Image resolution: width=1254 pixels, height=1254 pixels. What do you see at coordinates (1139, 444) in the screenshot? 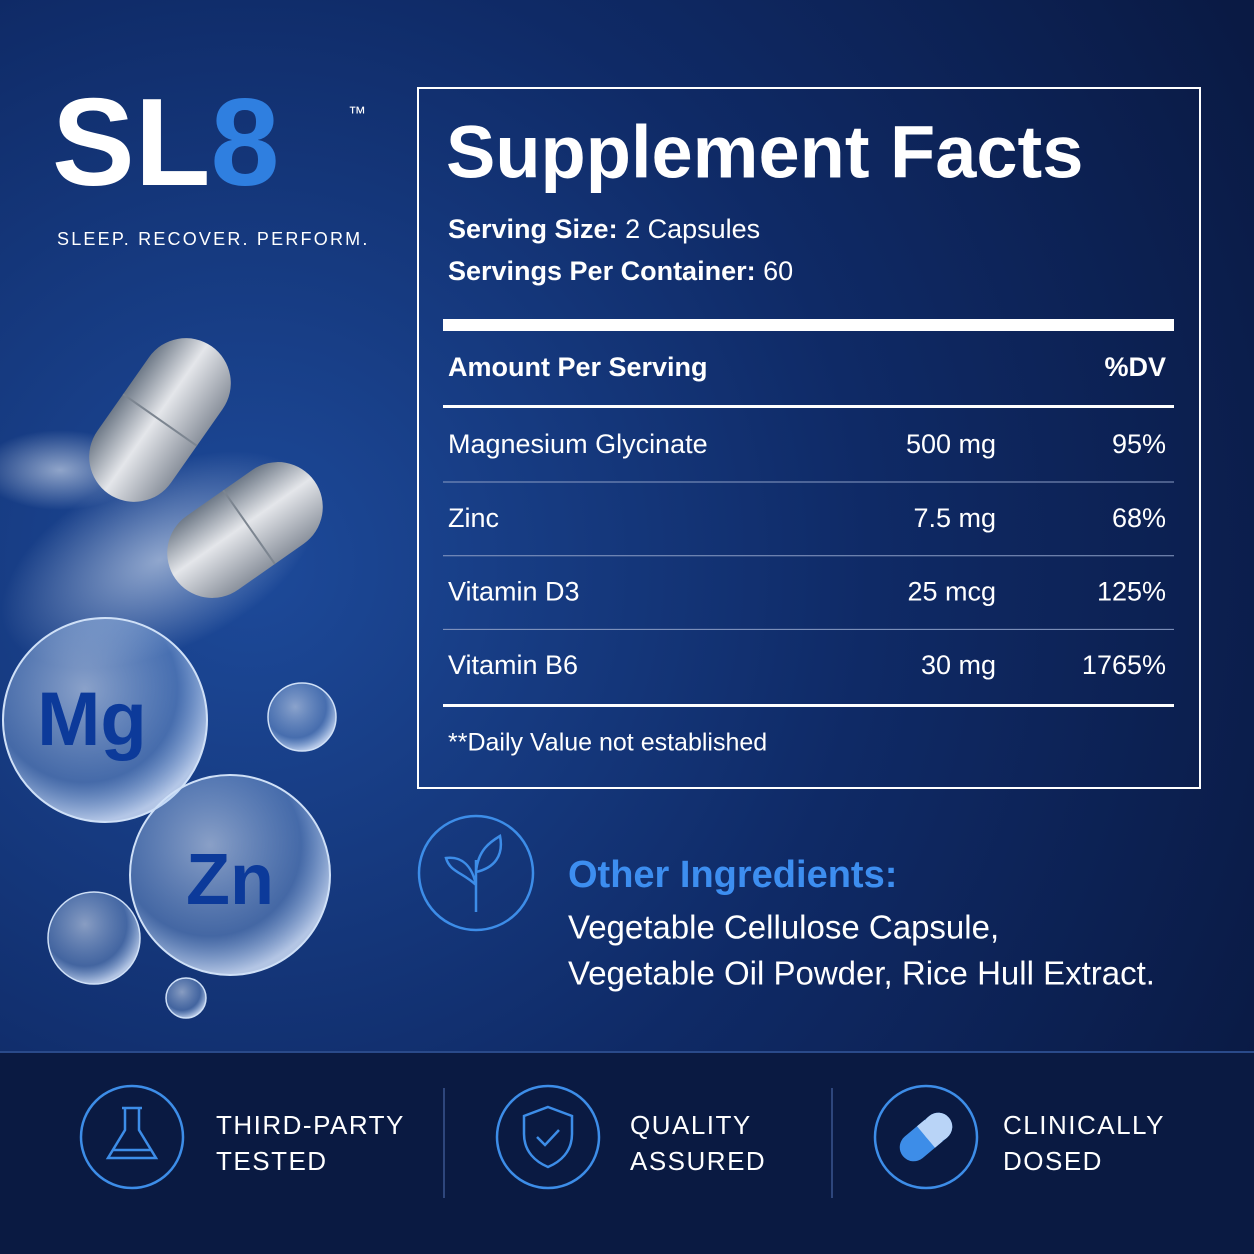
I see `nutrient-dv: 95%` at bounding box center [1139, 444].